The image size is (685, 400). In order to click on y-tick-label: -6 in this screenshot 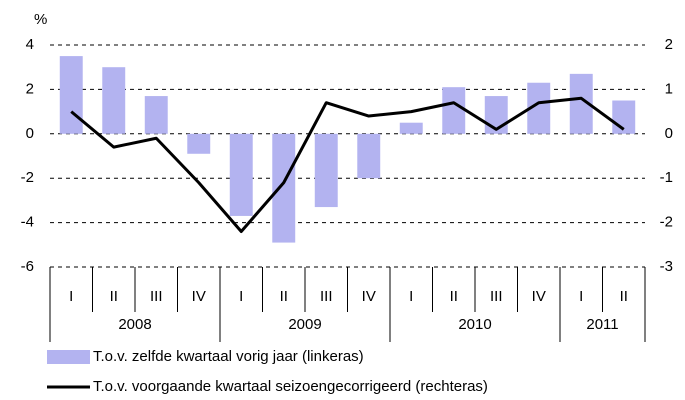, I will do `click(27, 266)`.